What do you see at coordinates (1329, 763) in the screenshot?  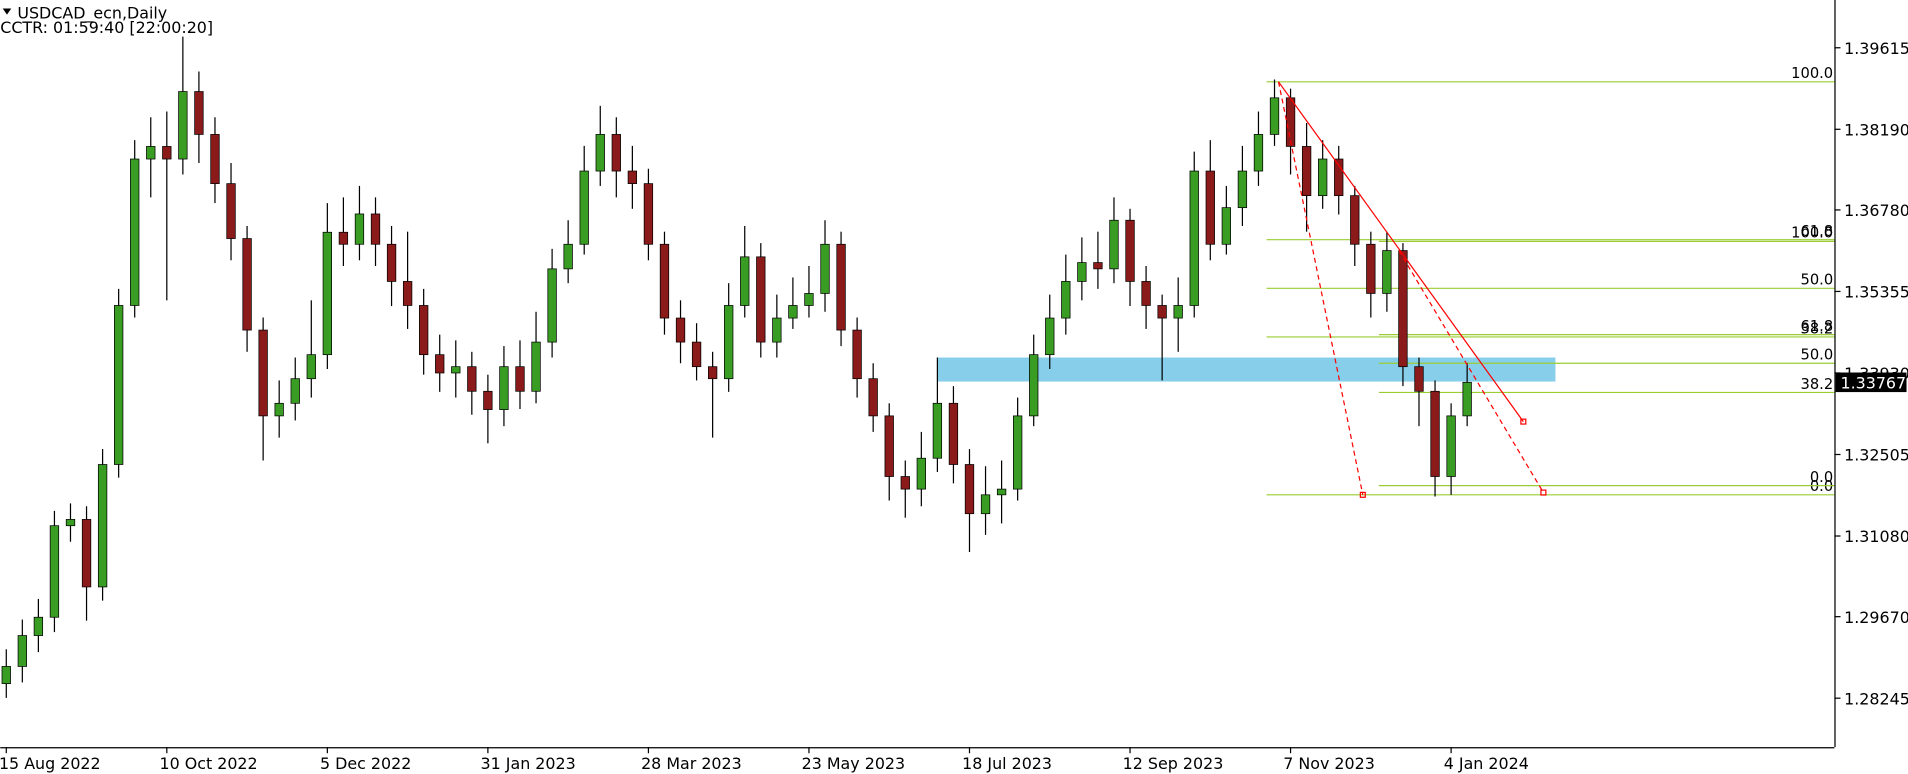 I see `x-tick-label: 7 Nov 2023` at bounding box center [1329, 763].